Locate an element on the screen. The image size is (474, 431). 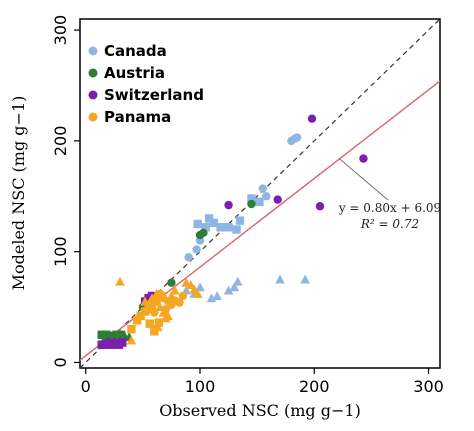
y-tick-label: 0 is located at coordinates (60, 362).